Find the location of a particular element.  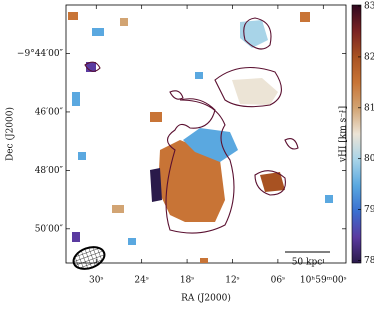

scale-bar-label: 50 kpc is located at coordinates (307, 263).